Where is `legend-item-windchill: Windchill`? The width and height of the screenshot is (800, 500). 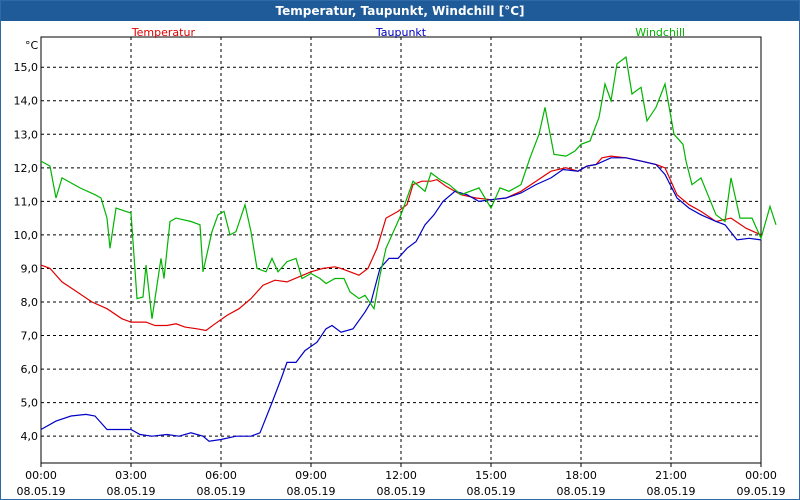
legend-item-windchill: Windchill is located at coordinates (660, 32).